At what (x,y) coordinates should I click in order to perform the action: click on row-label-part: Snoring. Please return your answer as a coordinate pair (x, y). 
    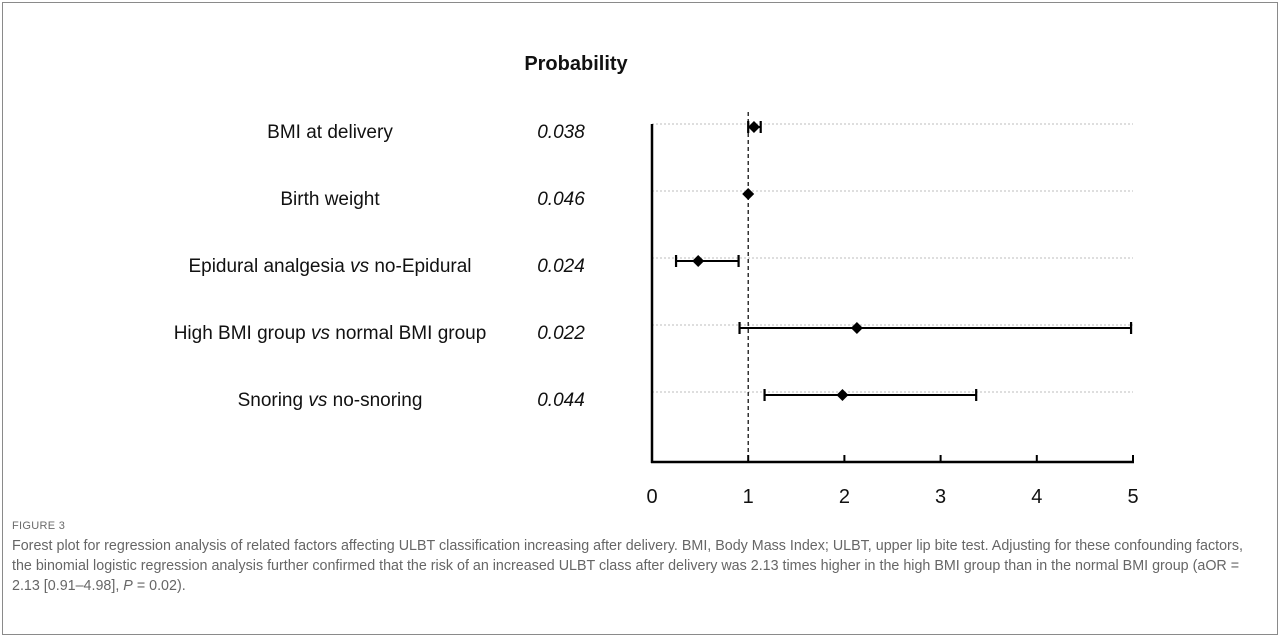
    Looking at the image, I should click on (273, 400).